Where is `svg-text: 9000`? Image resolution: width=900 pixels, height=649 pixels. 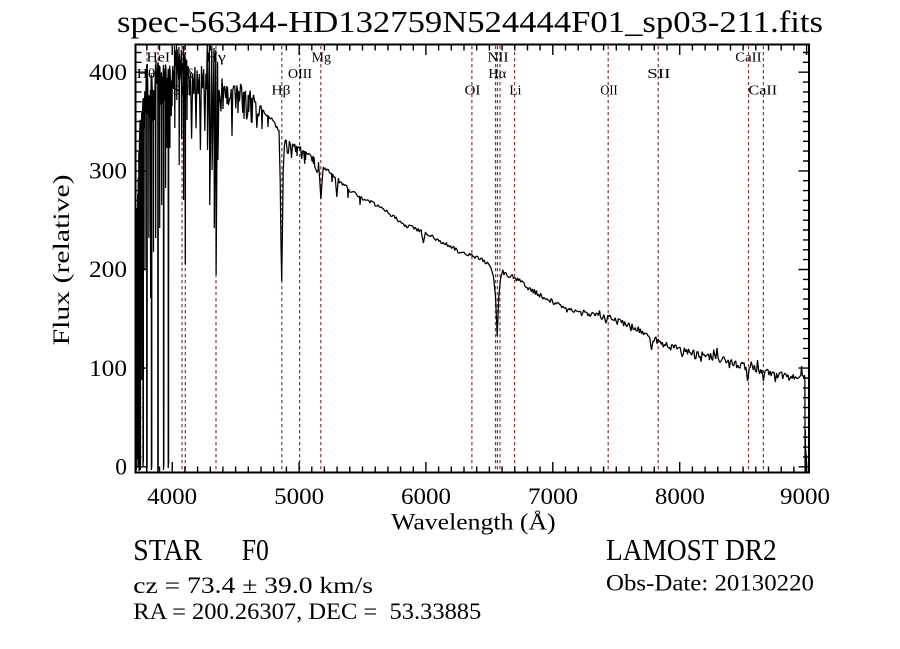 svg-text: 9000 is located at coordinates (805, 497).